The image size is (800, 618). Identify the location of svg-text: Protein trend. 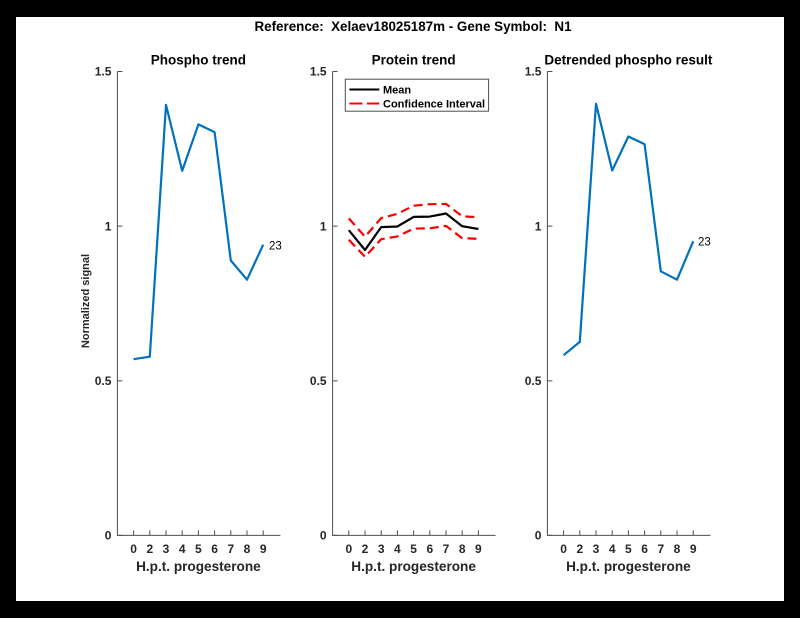
(414, 60).